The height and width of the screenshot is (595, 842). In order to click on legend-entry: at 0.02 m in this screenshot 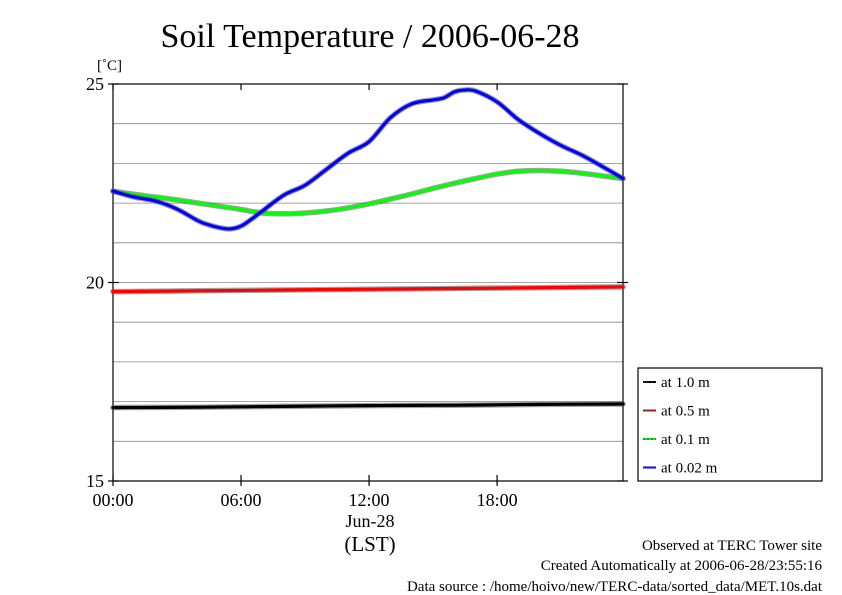, I will do `click(689, 469)`.